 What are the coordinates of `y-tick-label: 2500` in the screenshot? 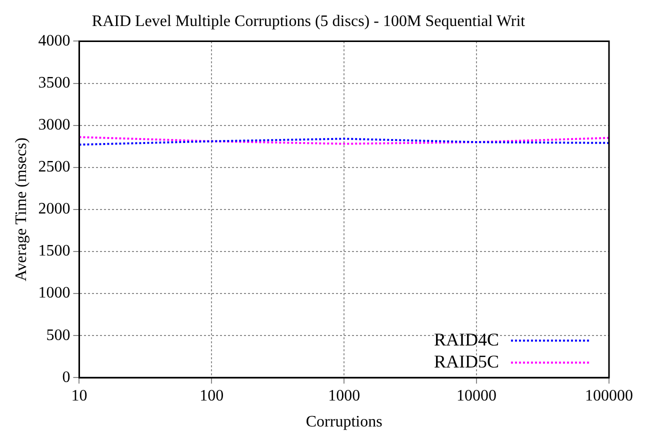 It's located at (54, 167).